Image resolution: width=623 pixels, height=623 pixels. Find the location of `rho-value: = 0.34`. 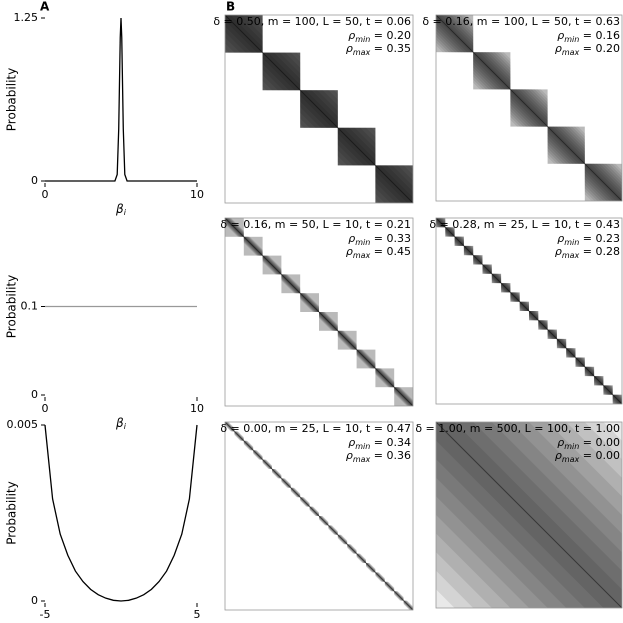

rho-value: = 0.34 is located at coordinates (390, 442).